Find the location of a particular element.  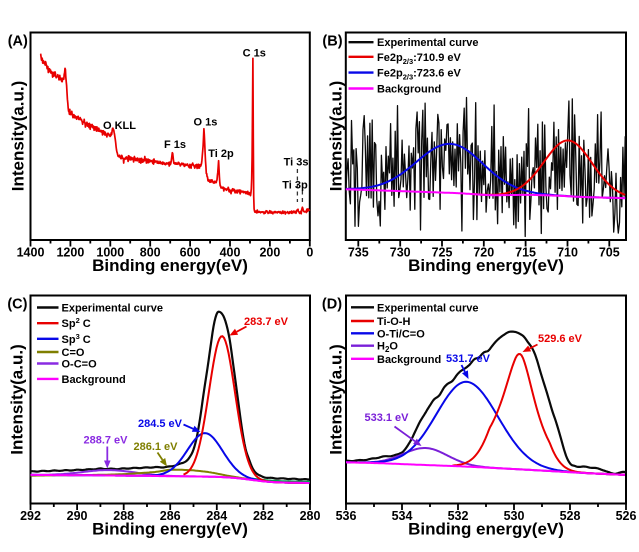

svg-text: Ti 2p is located at coordinates (221, 154).